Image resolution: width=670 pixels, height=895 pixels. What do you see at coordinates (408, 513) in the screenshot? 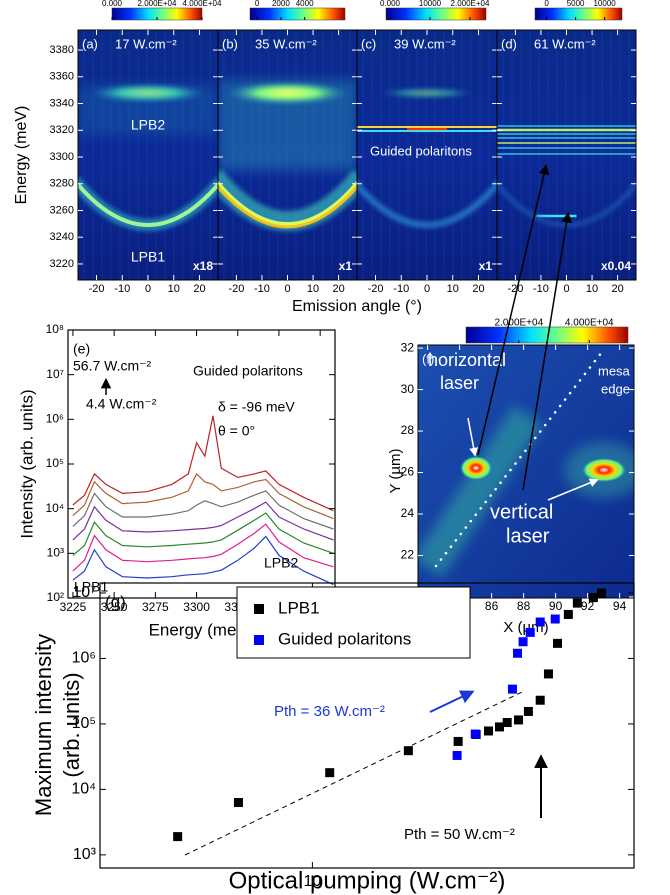
I see `y-tick-label: 24` at bounding box center [408, 513].